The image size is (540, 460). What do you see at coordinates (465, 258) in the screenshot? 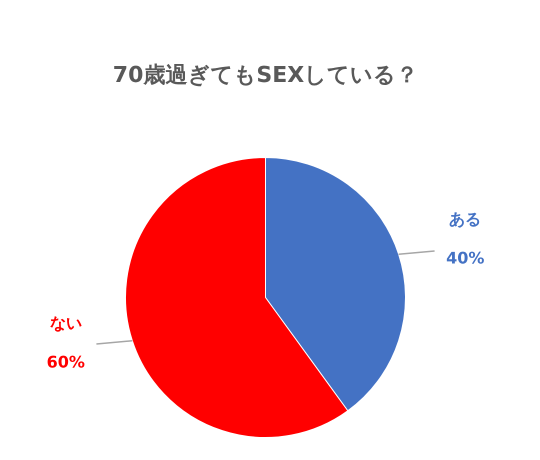
I see `data-label: 40%` at bounding box center [465, 258].